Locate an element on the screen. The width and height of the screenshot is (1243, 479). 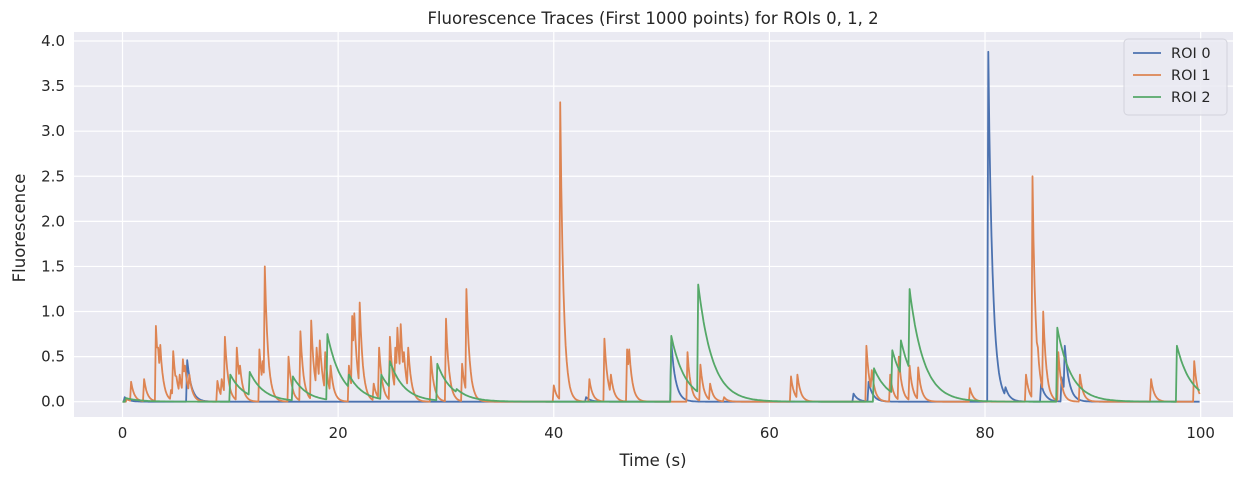
legend-box is located at coordinates (1175, 77).